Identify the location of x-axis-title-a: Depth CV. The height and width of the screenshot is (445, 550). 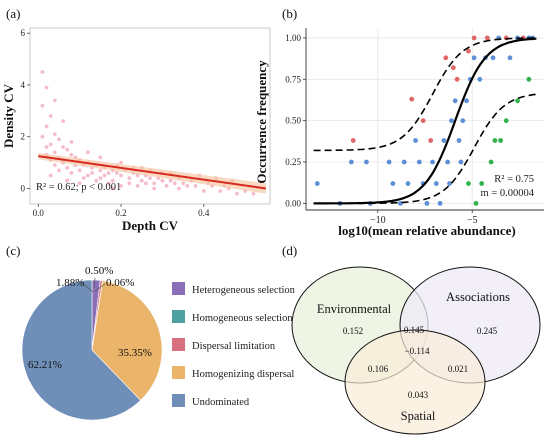
(150, 225).